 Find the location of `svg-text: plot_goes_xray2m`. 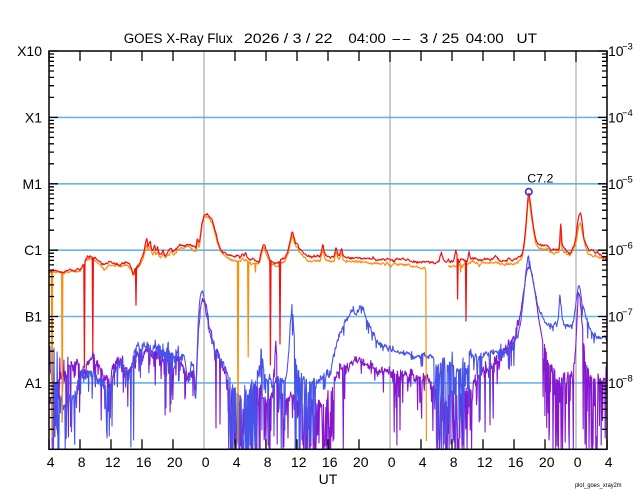

svg-text: plot_goes_xray2m is located at coordinates (598, 485).